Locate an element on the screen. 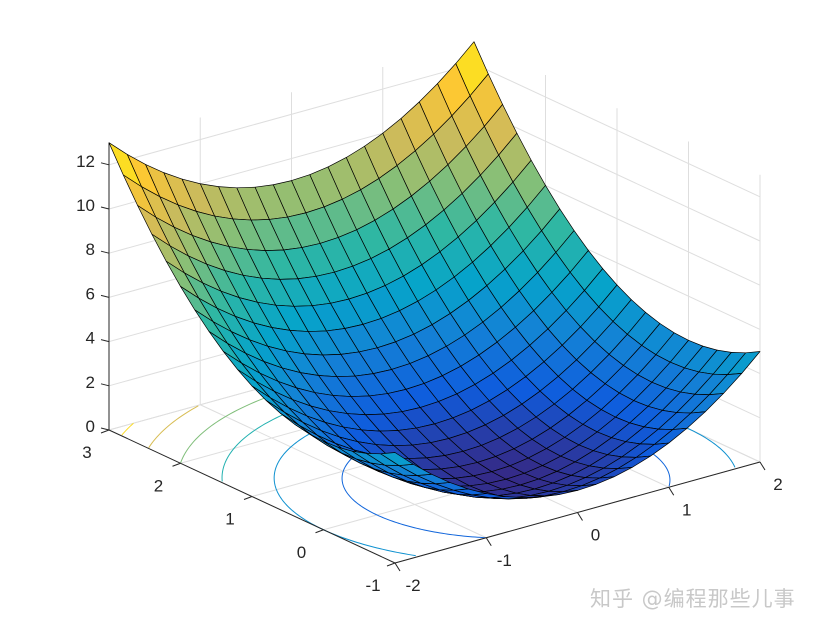 The width and height of the screenshot is (840, 630). z-tick-label: 12 is located at coordinates (85, 161).